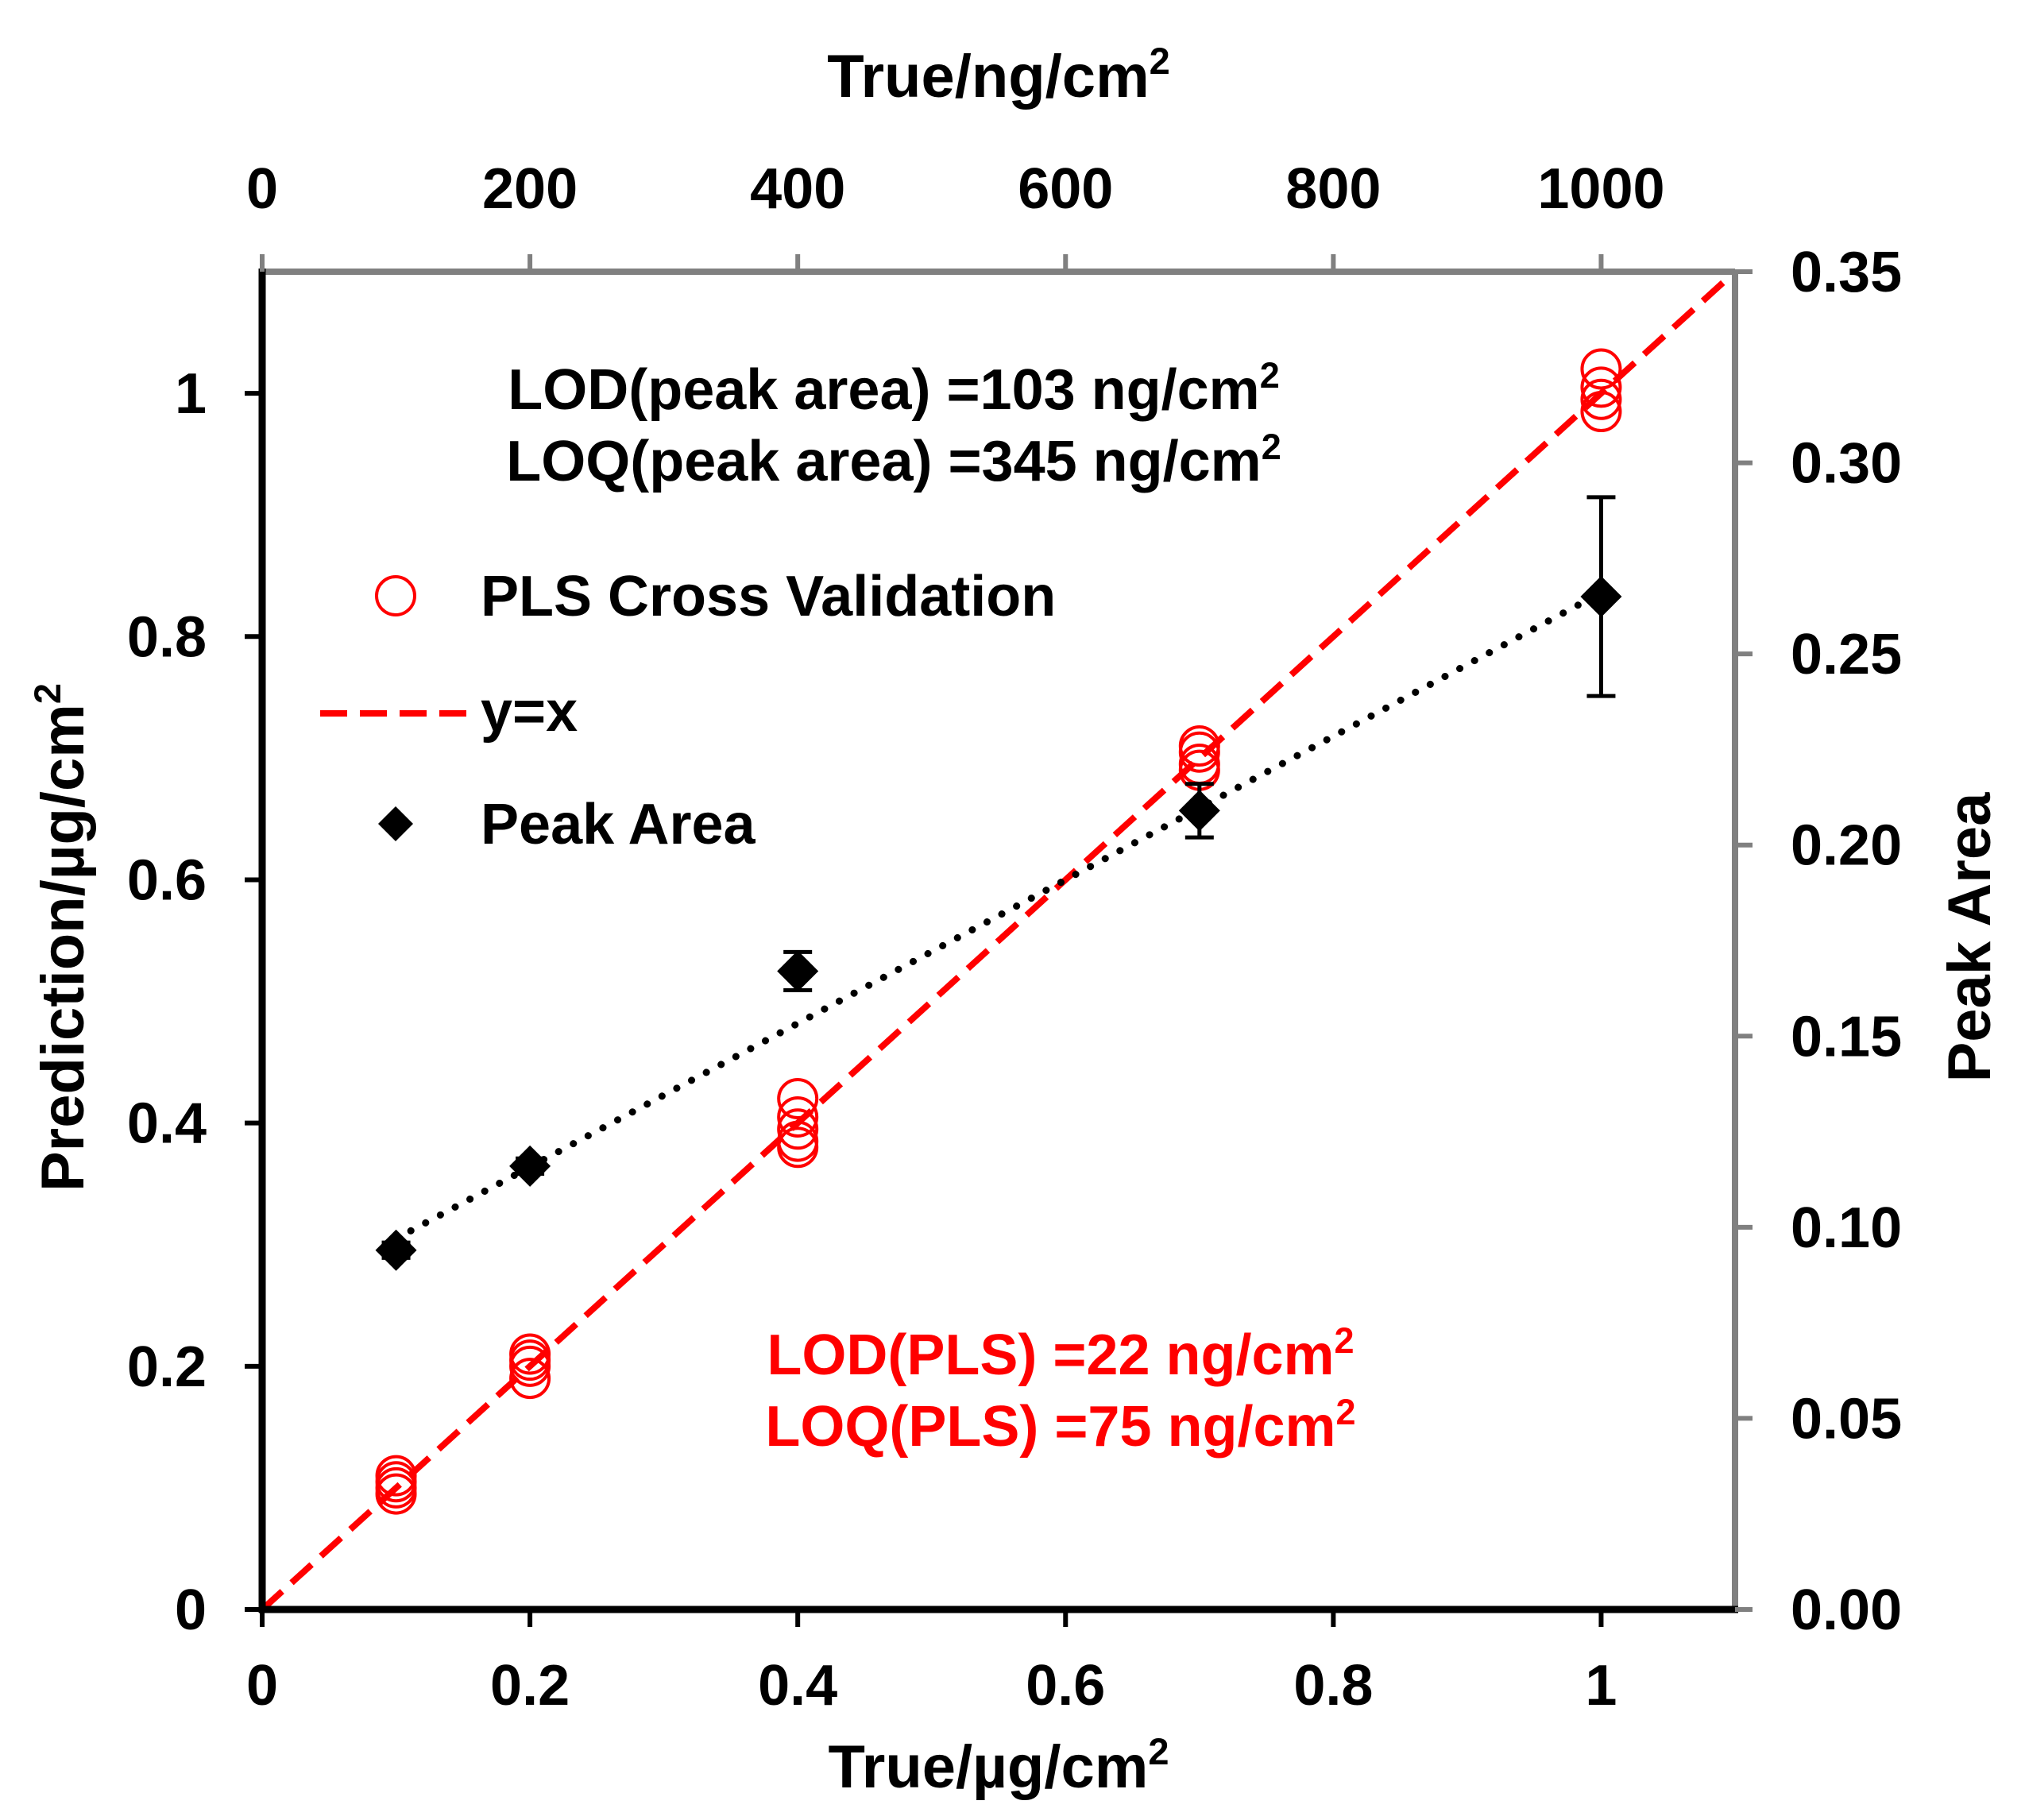 This screenshot has width=2025, height=1820. What do you see at coordinates (1060, 1425) in the screenshot?
I see `annotation-text: LOQ(PLS) =75 ng/cm2` at bounding box center [1060, 1425].